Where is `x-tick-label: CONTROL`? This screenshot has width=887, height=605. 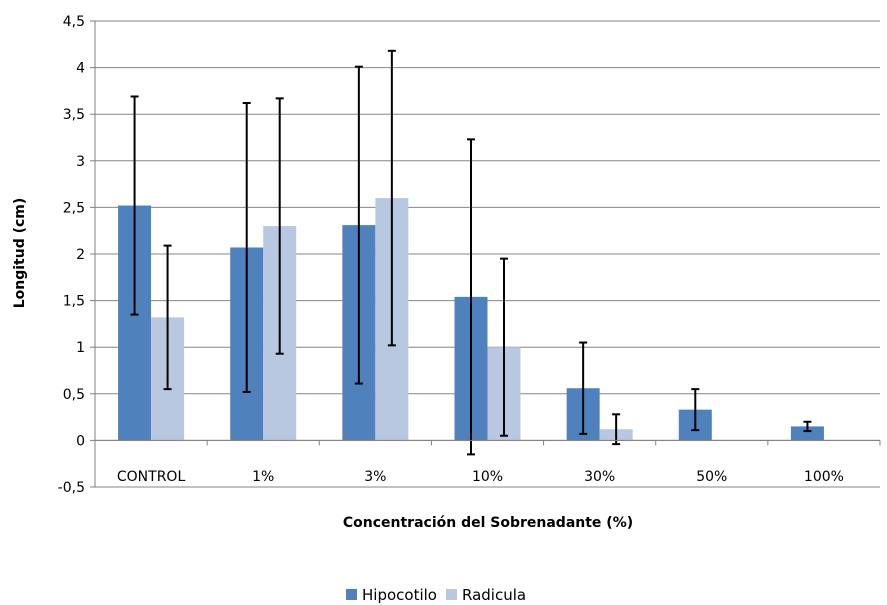 x-tick-label: CONTROL is located at coordinates (151, 477).